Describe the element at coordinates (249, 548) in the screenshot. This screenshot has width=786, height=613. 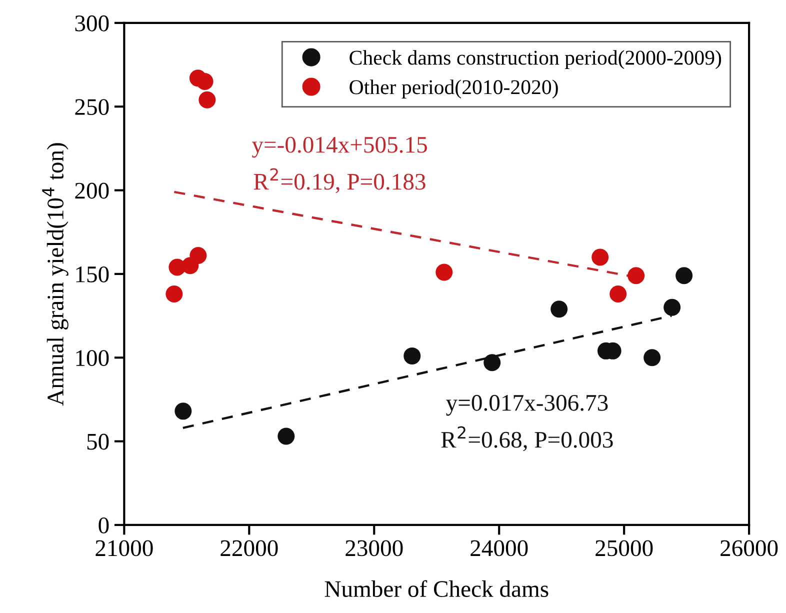
I see `x-tick-label: 22000` at that location.